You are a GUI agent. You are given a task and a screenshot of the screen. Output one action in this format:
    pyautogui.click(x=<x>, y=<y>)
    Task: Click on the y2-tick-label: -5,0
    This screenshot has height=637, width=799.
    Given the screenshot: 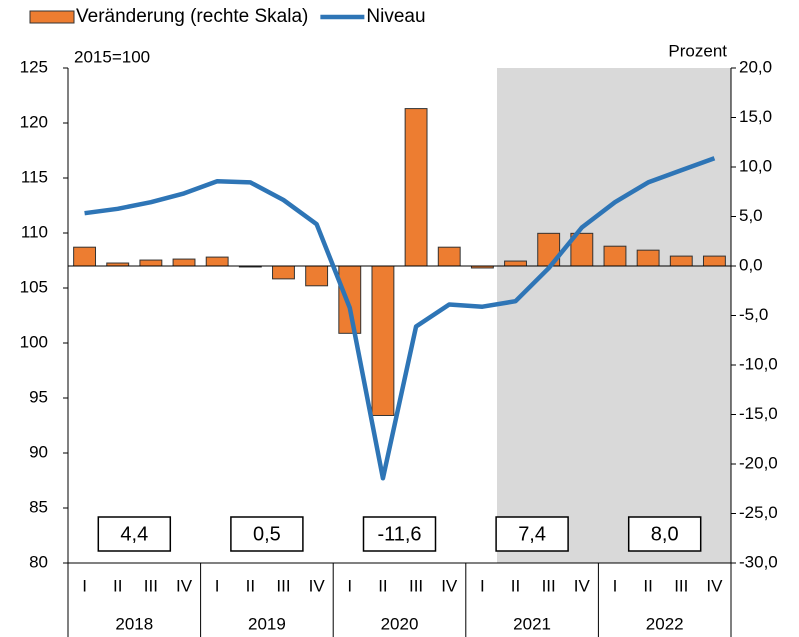 What is the action you would take?
    pyautogui.click(x=753, y=314)
    